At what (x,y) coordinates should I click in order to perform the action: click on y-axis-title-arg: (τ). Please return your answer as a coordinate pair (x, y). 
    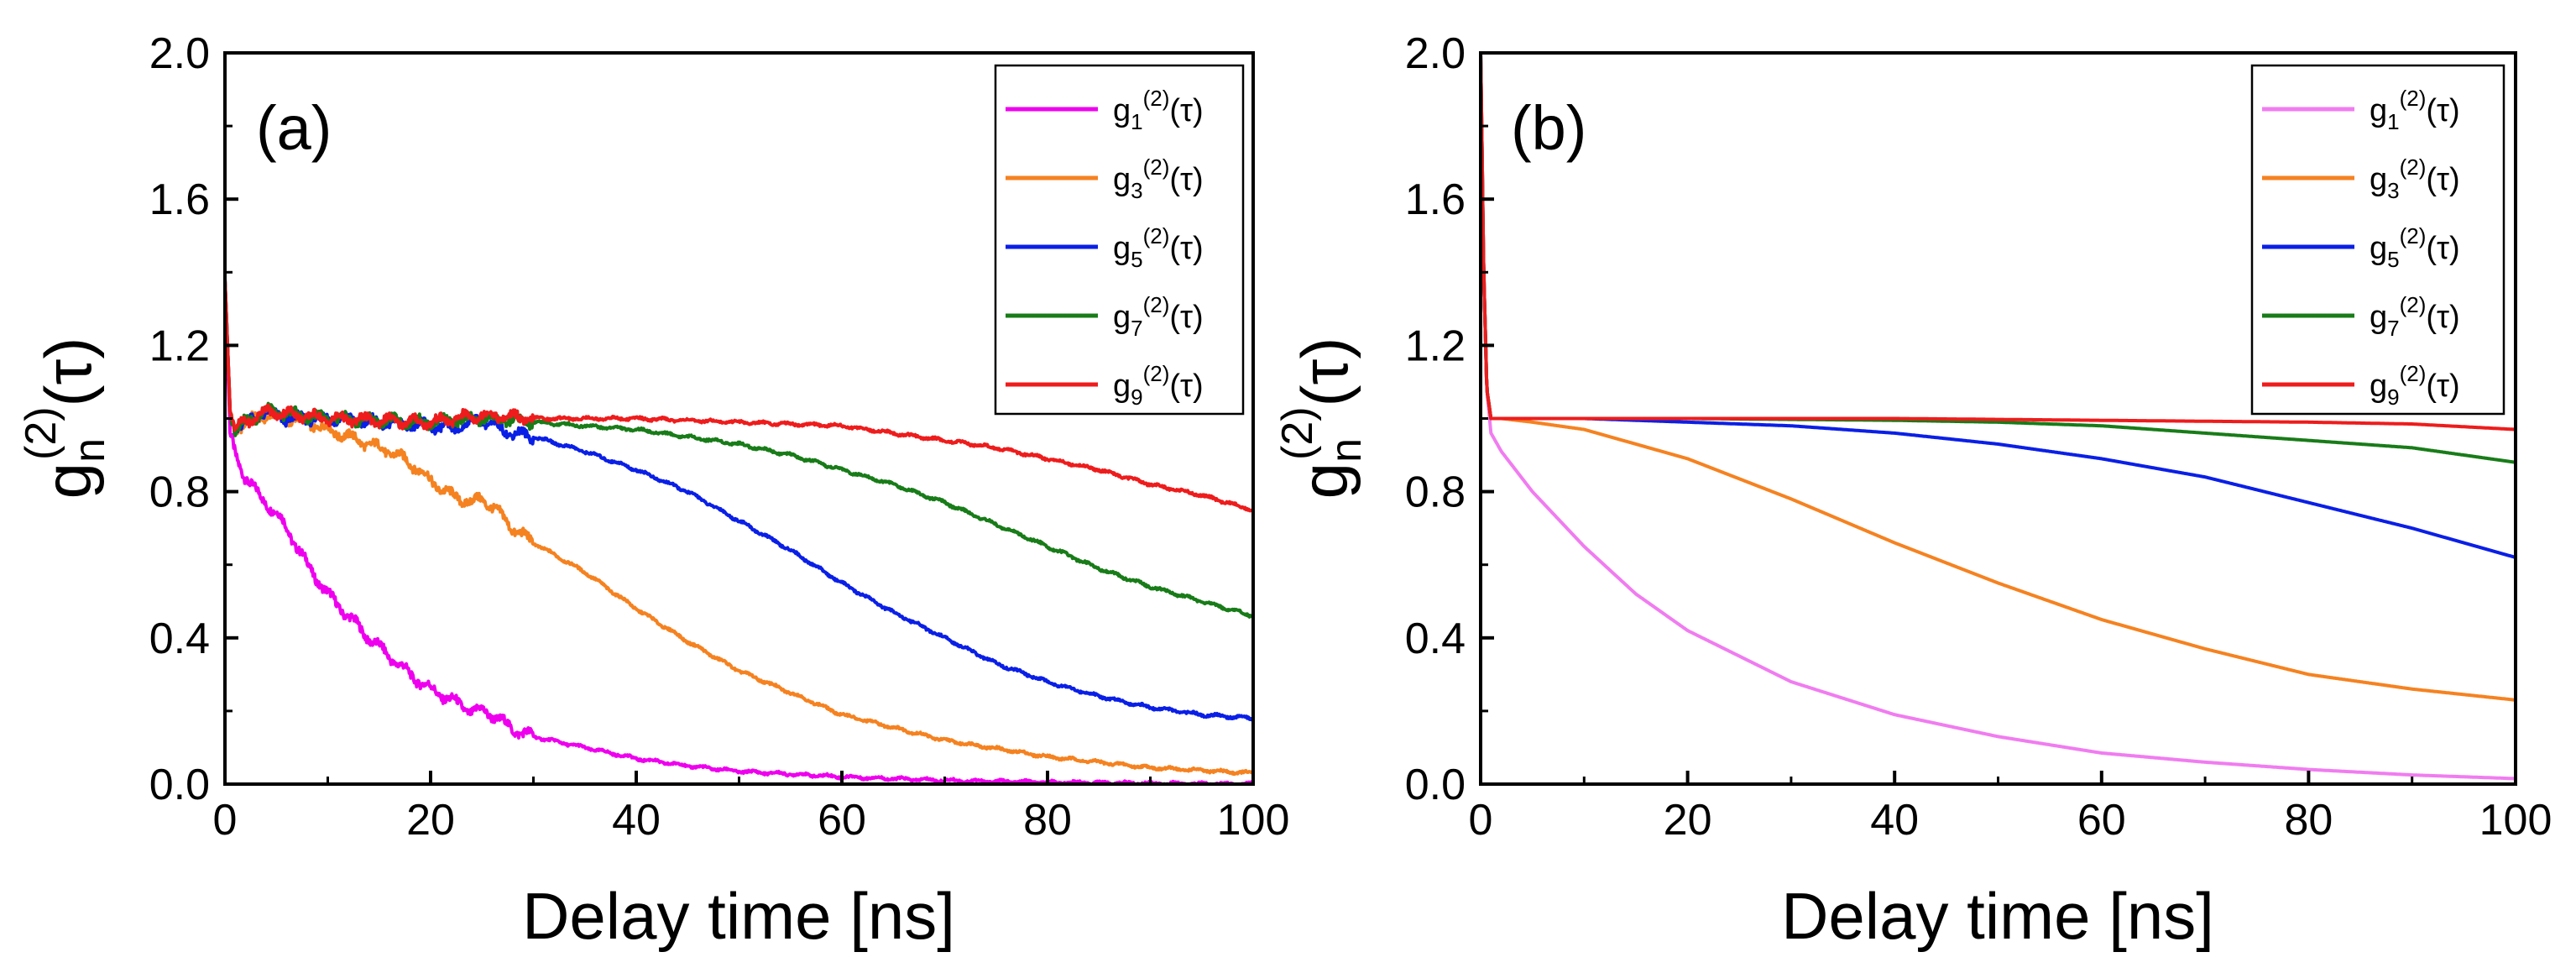
    Looking at the image, I should click on (68, 372).